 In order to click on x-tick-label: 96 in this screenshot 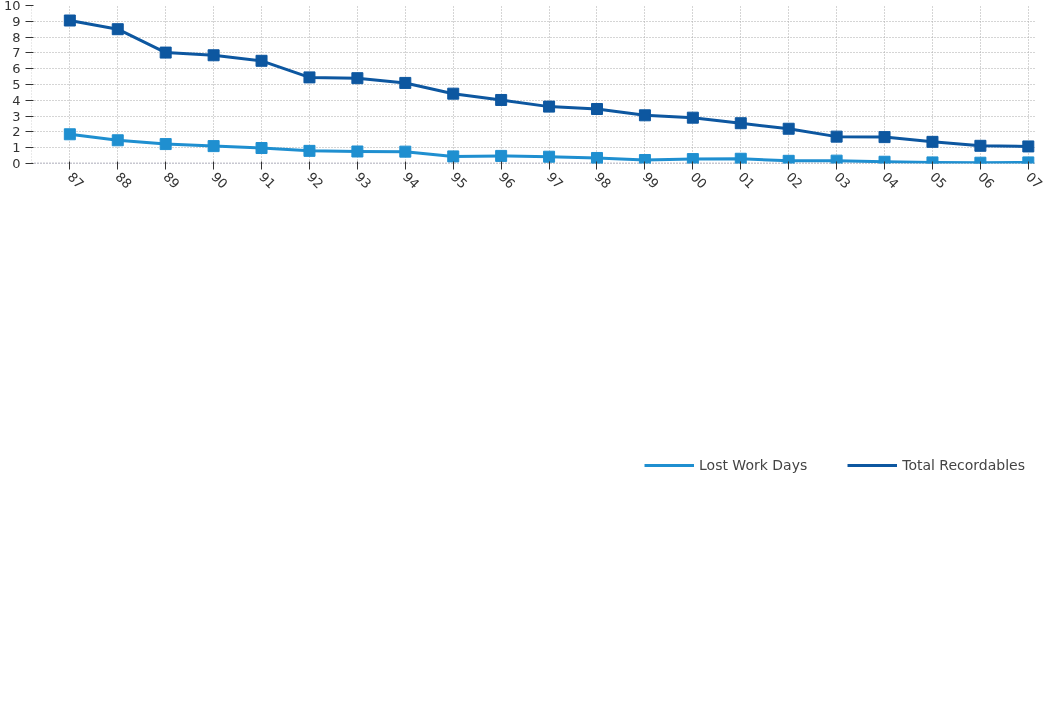, I will do `click(507, 180)`.